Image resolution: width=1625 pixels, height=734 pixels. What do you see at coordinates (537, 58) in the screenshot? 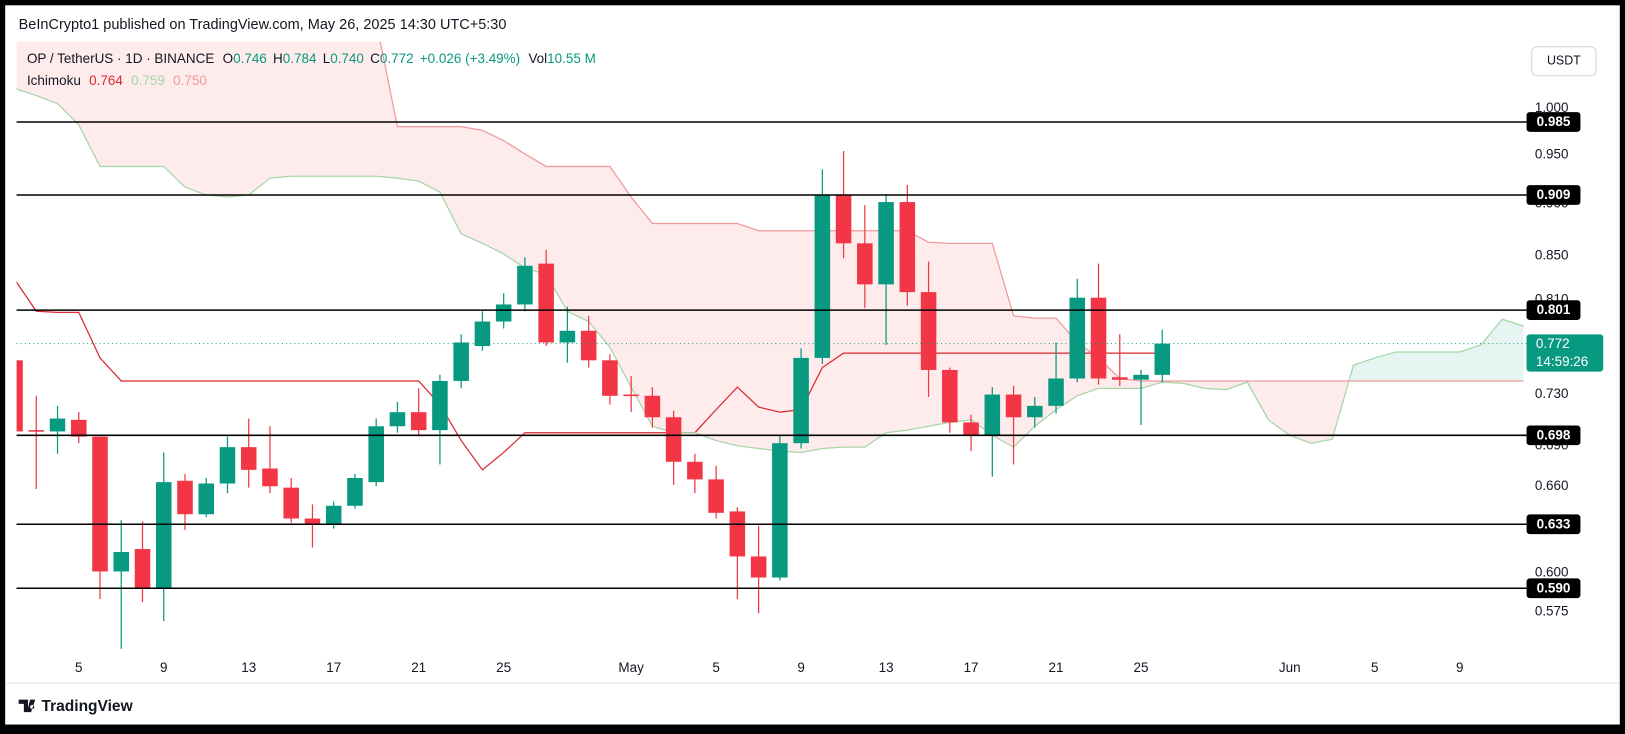
I see `volume-label: Vol` at bounding box center [537, 58].